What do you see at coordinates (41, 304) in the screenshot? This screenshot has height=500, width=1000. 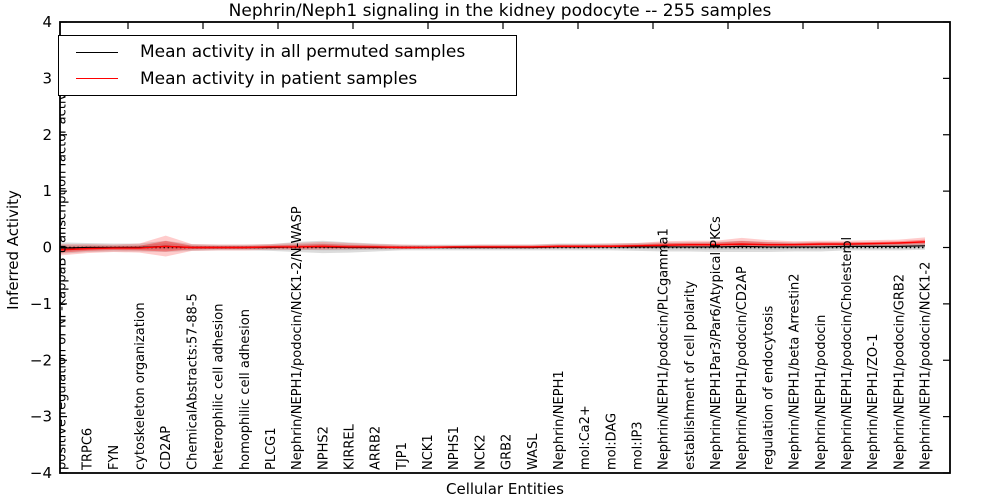 I see `y-tick-label: −1` at bounding box center [41, 304].